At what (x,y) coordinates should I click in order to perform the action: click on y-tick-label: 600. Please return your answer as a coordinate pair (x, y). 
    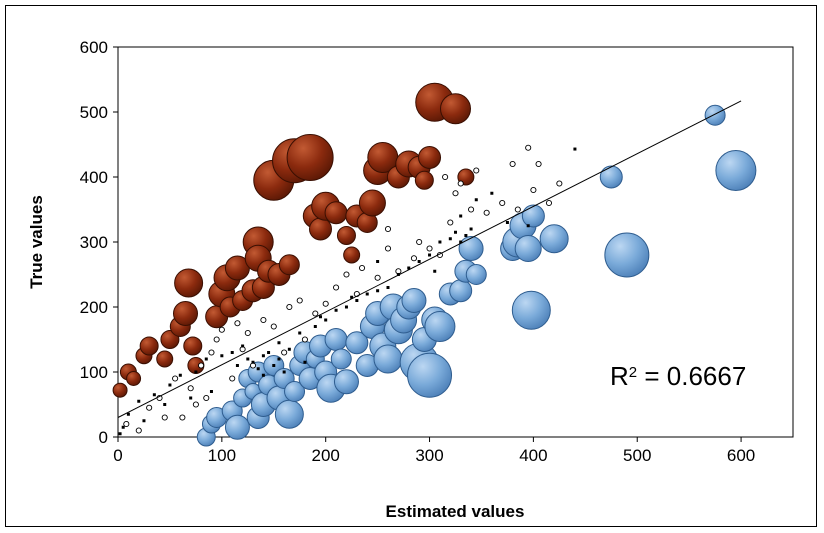
    Looking at the image, I should click on (94, 47).